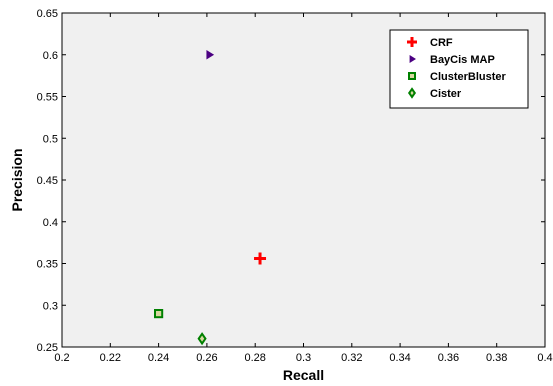  What do you see at coordinates (412, 59) in the screenshot?
I see `legend-marker-baycis-map` at bounding box center [412, 59].